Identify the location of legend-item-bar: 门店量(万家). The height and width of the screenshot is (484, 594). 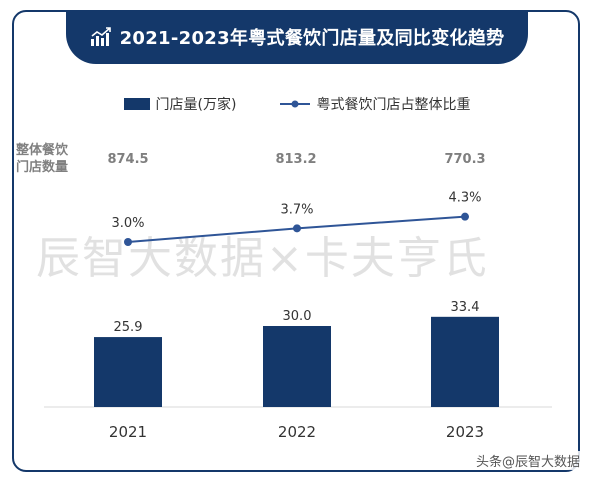
(180, 104).